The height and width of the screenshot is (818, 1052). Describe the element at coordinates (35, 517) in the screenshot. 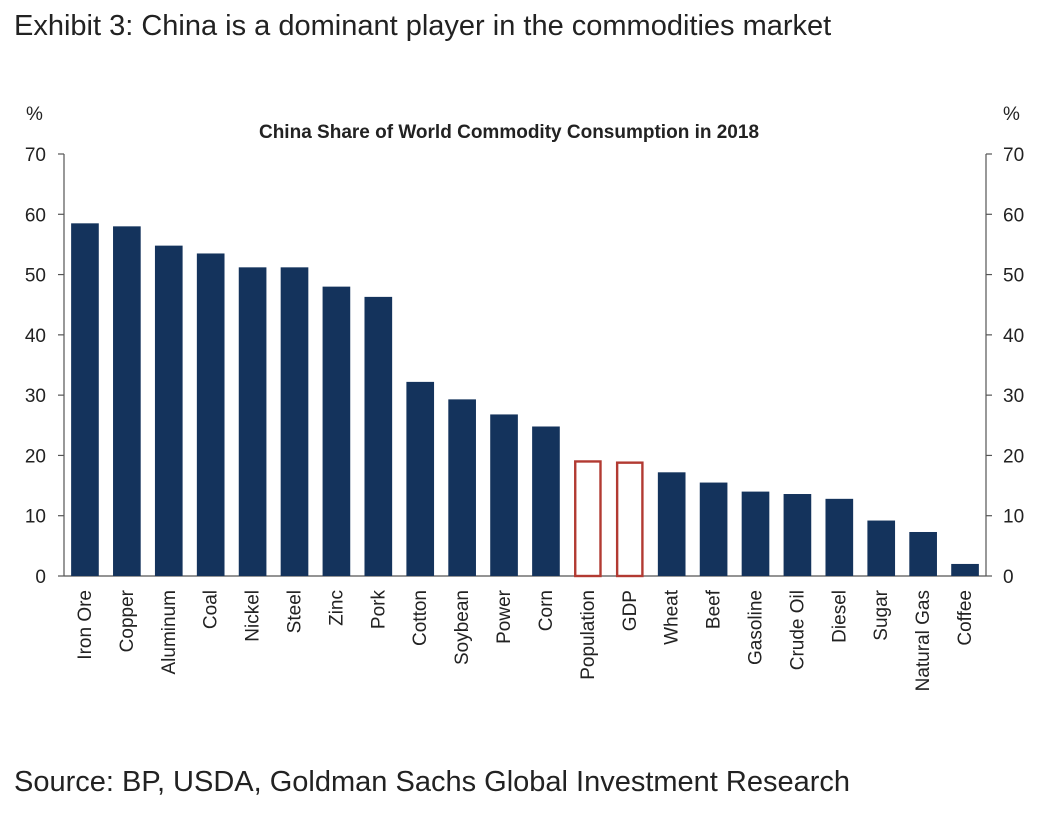

I see `y-tick-label-left: 10` at that location.